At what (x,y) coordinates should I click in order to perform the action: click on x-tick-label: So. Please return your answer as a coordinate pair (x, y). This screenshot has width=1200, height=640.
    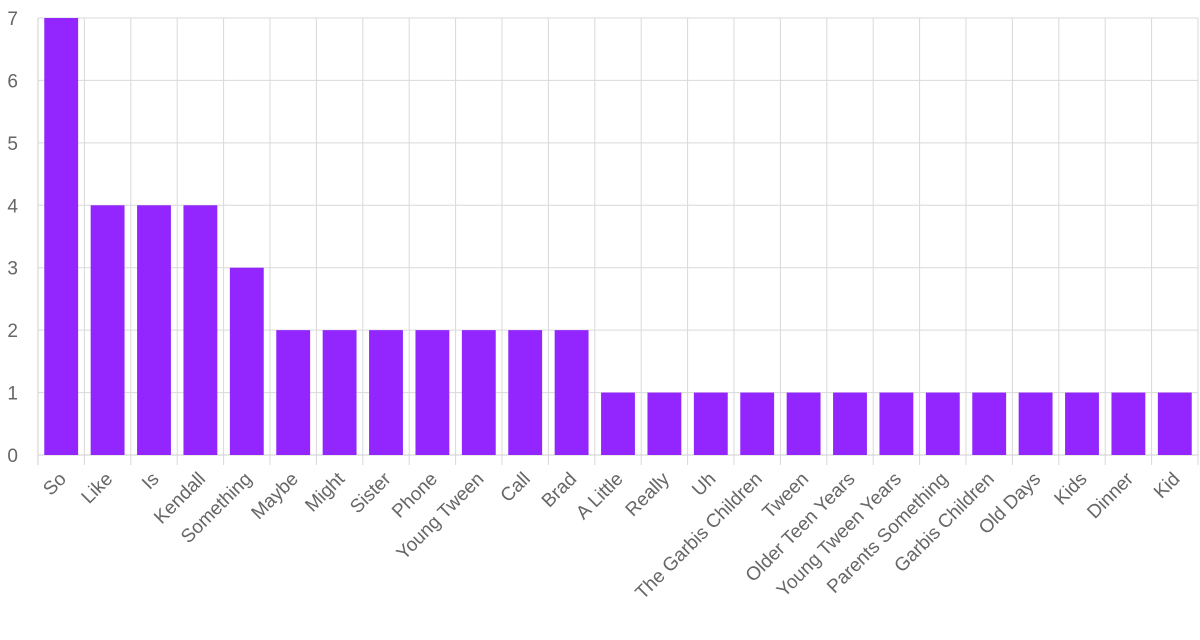
    Looking at the image, I should click on (54, 484).